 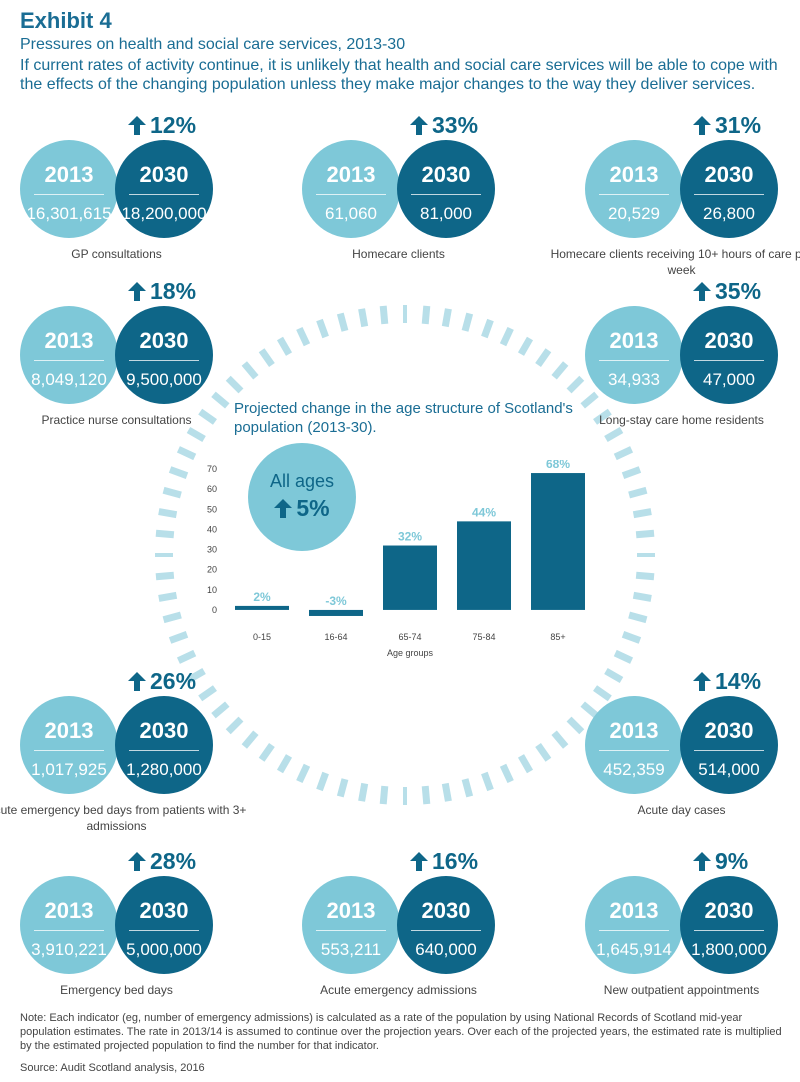 I want to click on value-2013: 553,211, so click(x=351, y=949).